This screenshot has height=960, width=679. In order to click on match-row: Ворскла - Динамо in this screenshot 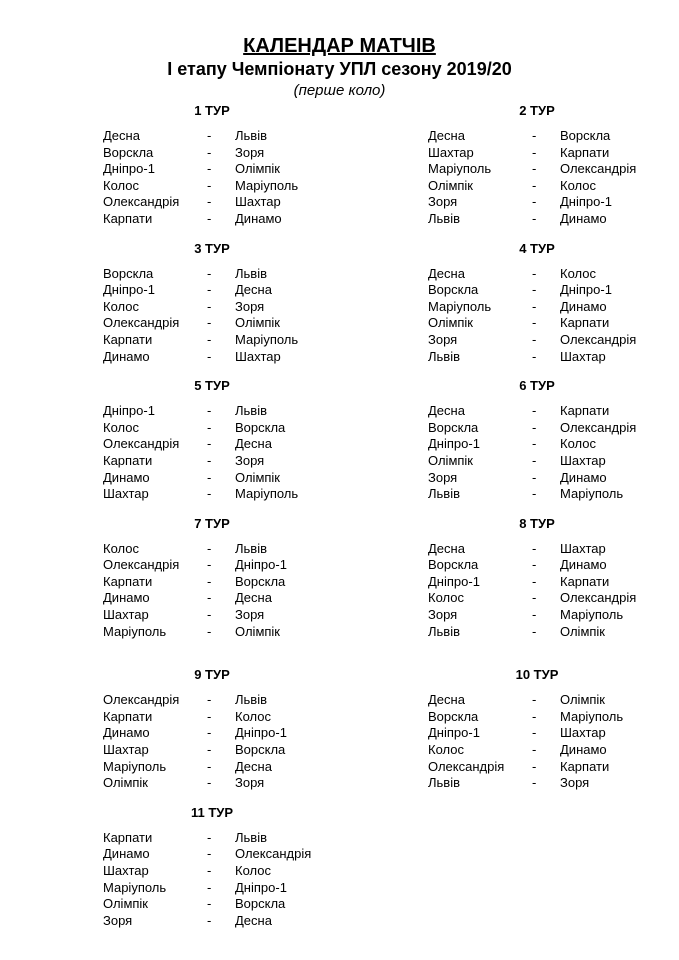, I will do `click(537, 565)`.